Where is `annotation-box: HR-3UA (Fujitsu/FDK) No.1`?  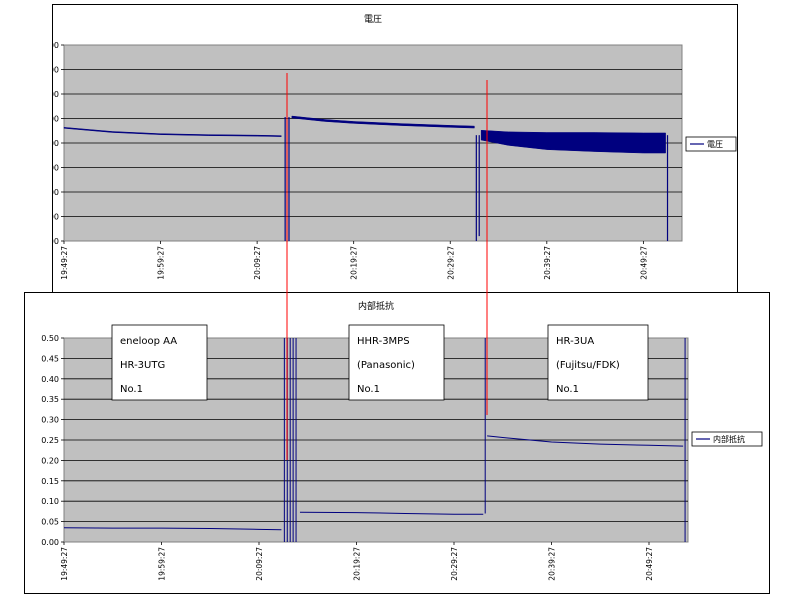
annotation-box: HR-3UA (Fujitsu/FDK) No.1 is located at coordinates (598, 362).